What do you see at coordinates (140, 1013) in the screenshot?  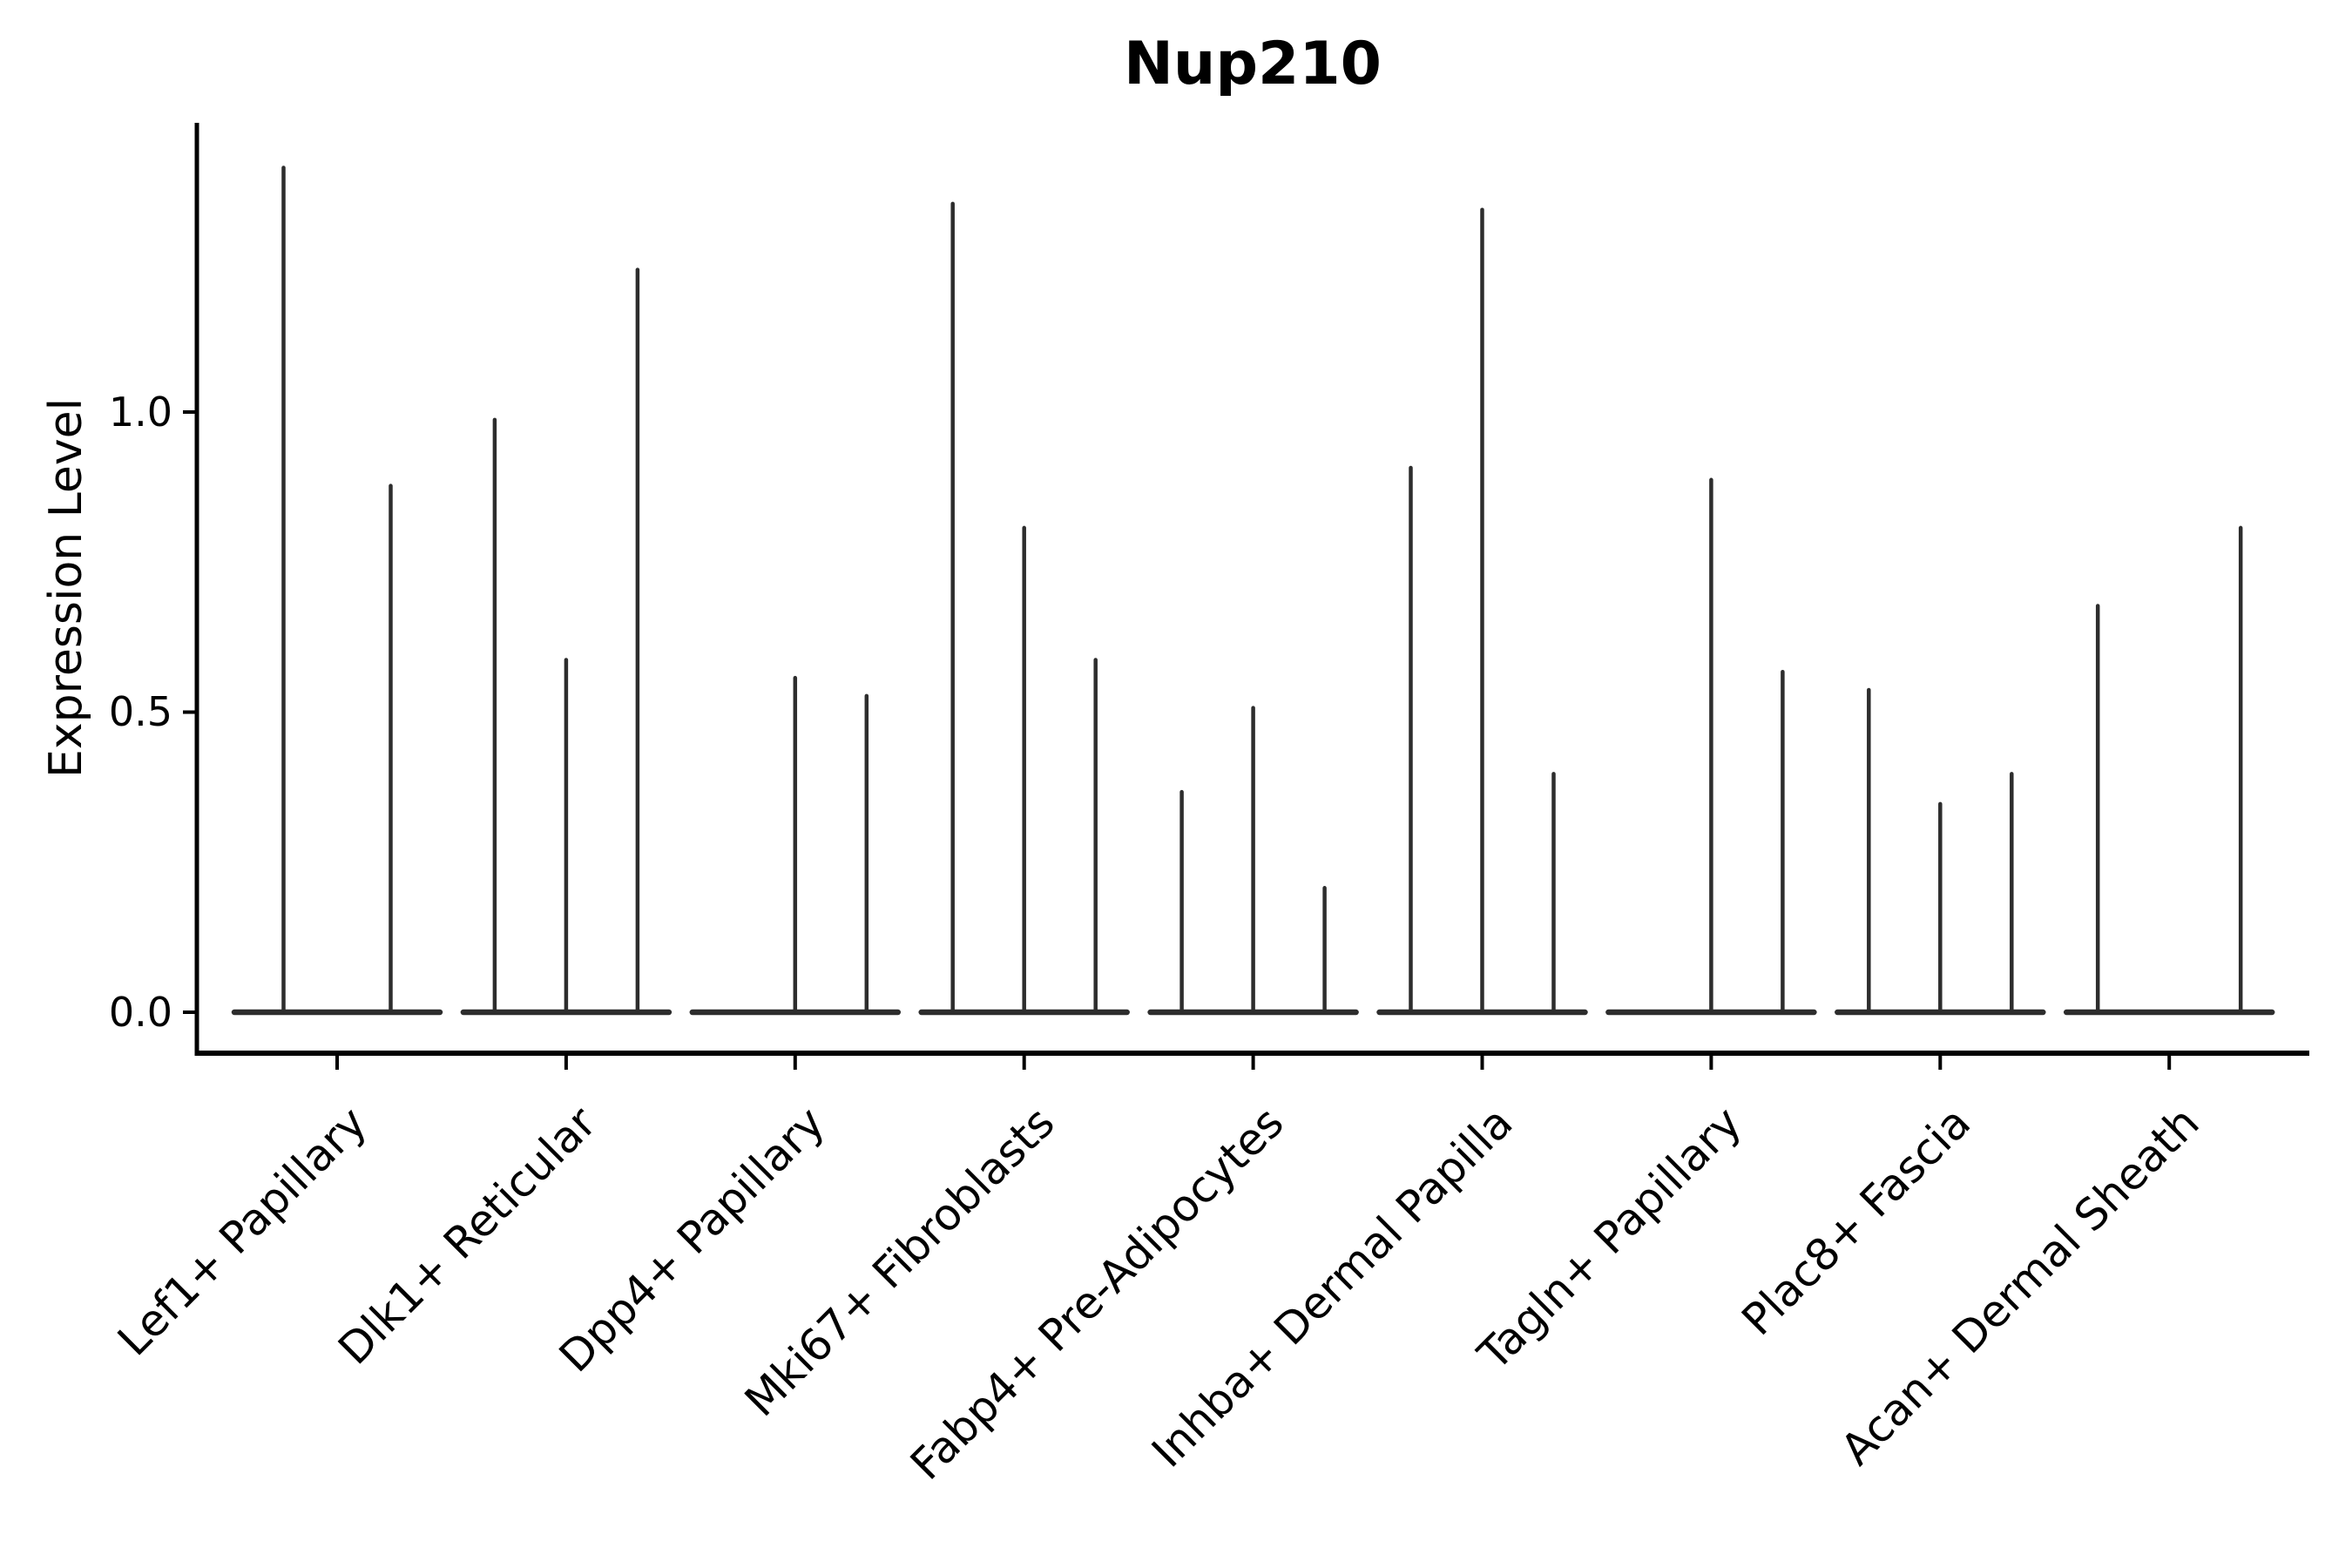 I see `y-tick-label-0: 0.0` at bounding box center [140, 1013].